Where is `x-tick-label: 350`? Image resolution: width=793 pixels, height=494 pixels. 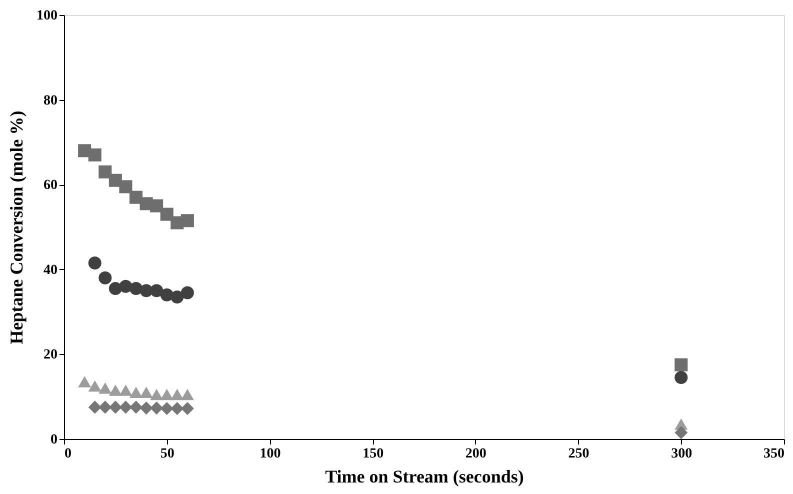
x-tick-label: 350 is located at coordinates (774, 454).